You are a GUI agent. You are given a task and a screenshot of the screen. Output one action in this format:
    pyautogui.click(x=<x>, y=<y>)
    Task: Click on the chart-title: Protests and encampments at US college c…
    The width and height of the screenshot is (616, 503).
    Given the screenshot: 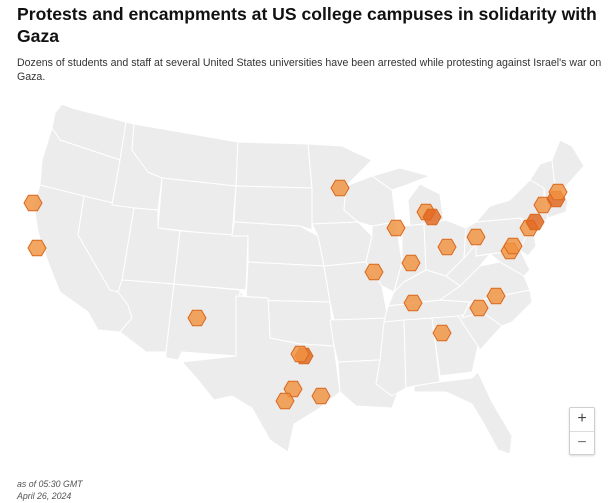 What is the action you would take?
    pyautogui.click(x=307, y=25)
    